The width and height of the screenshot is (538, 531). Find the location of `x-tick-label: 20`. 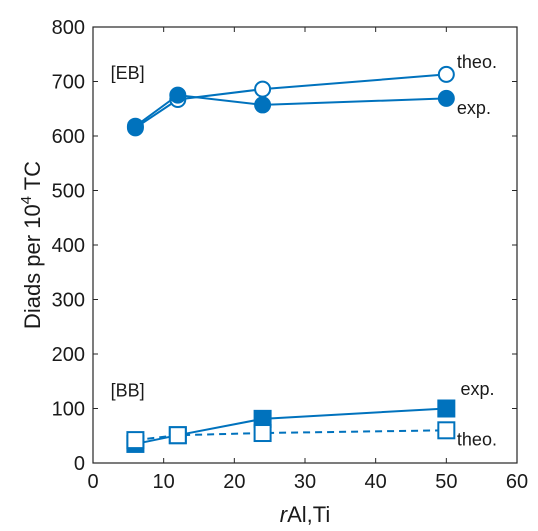

x-tick-label: 20 is located at coordinates (234, 482).